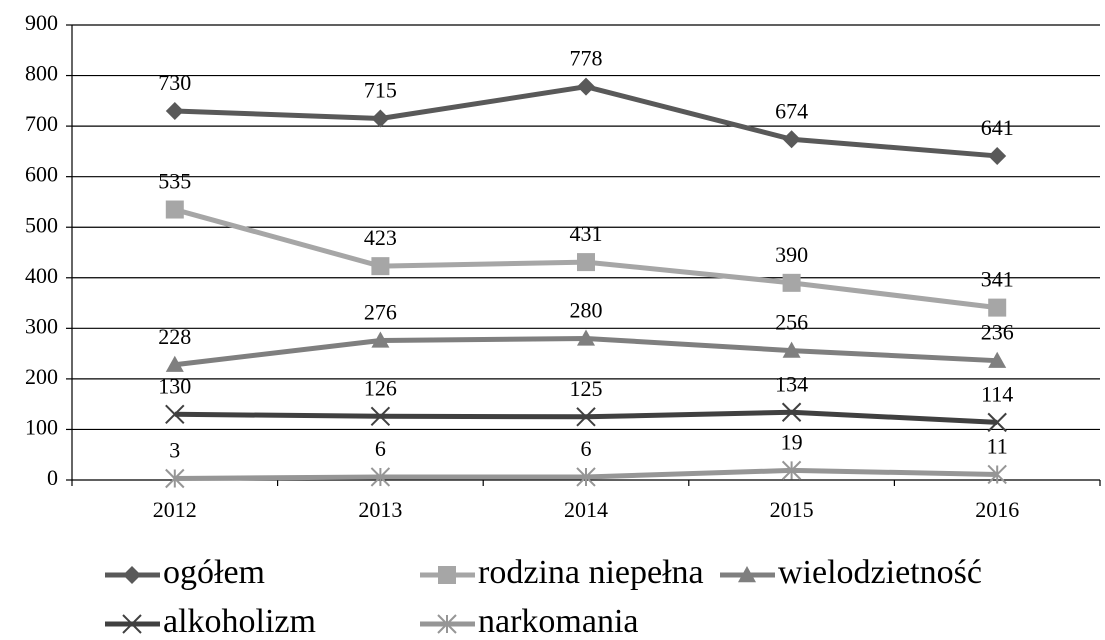  Describe the element at coordinates (997, 279) in the screenshot. I see `data-label: 341` at that location.